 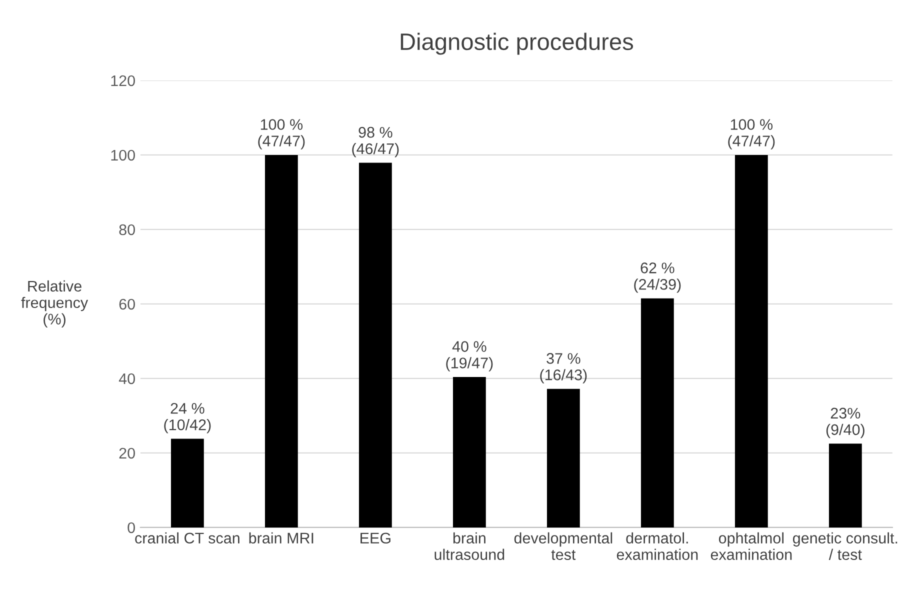 I want to click on data-label: 37 % (16/43), so click(x=563, y=368).